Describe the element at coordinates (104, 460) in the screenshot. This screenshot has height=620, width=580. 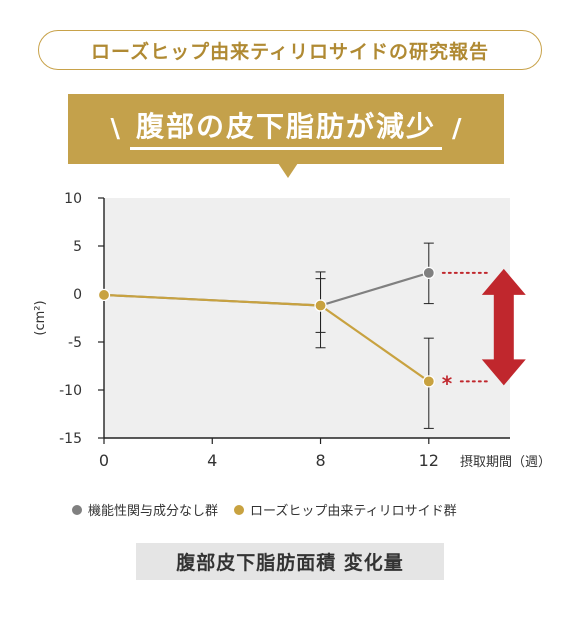
I see `x-tick-label: 0` at that location.